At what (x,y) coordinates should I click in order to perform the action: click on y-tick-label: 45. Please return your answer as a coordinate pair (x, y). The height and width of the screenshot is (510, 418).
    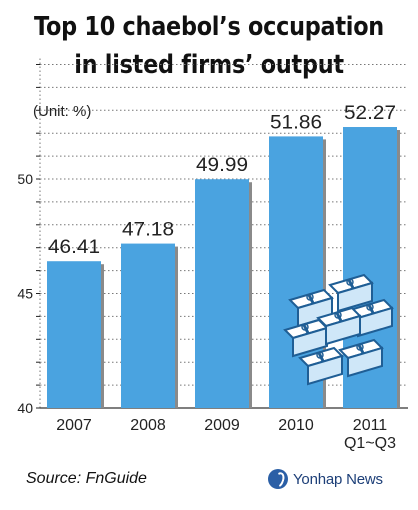
    Looking at the image, I should click on (25, 294).